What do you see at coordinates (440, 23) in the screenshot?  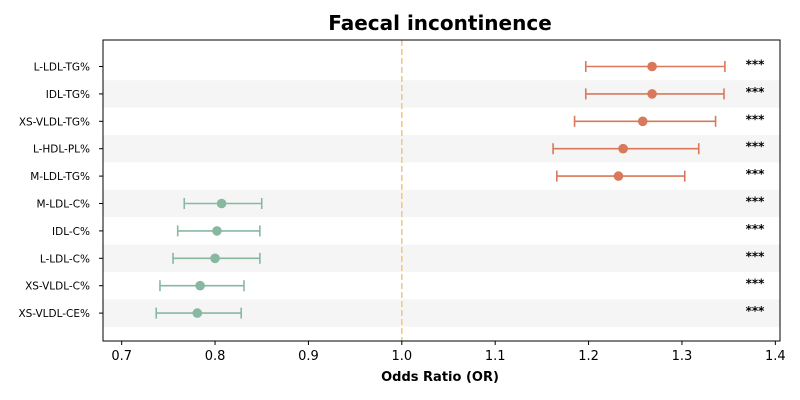 I see `chart-title: Faecal incontinence` at bounding box center [440, 23].